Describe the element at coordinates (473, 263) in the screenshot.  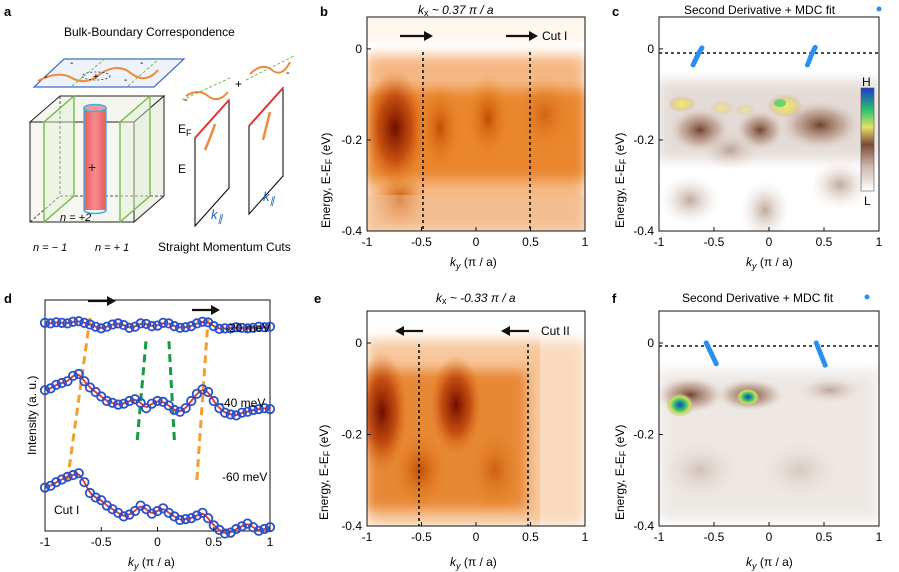
I see `x-axis-label-b: ky (π / a)` at that location.